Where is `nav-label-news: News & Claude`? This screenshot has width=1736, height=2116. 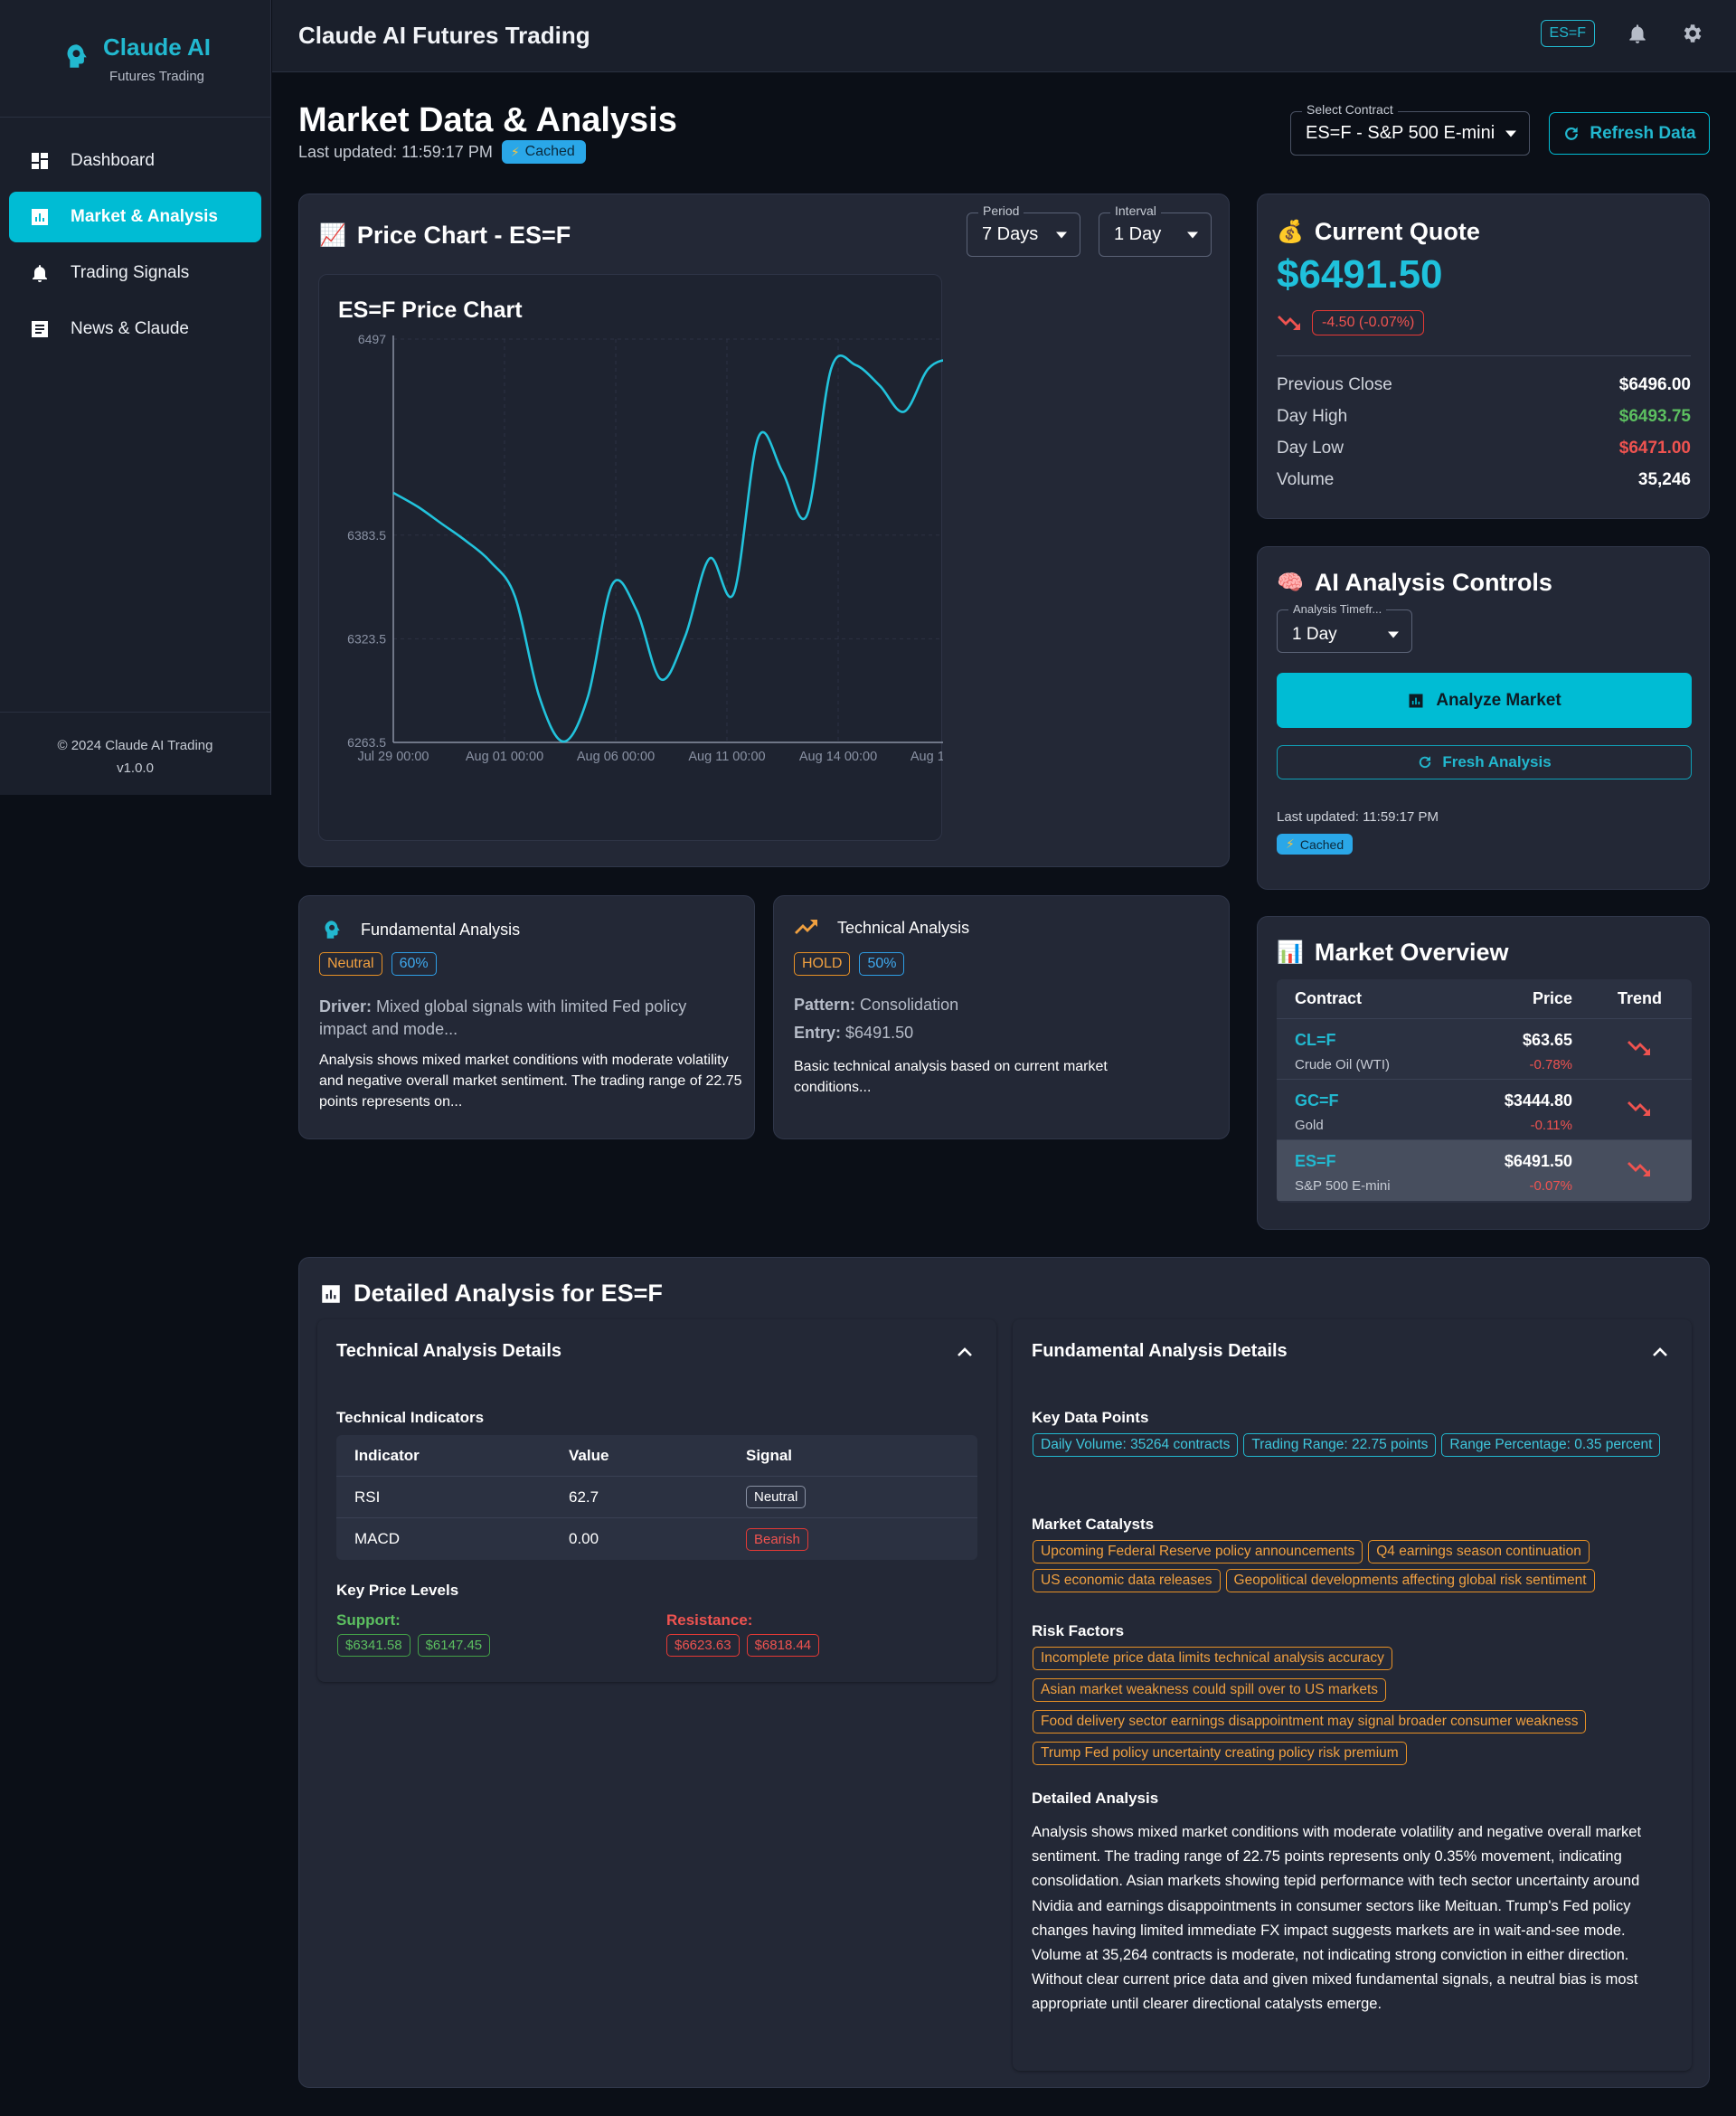
nav-label-news: News & Claude is located at coordinates (130, 328).